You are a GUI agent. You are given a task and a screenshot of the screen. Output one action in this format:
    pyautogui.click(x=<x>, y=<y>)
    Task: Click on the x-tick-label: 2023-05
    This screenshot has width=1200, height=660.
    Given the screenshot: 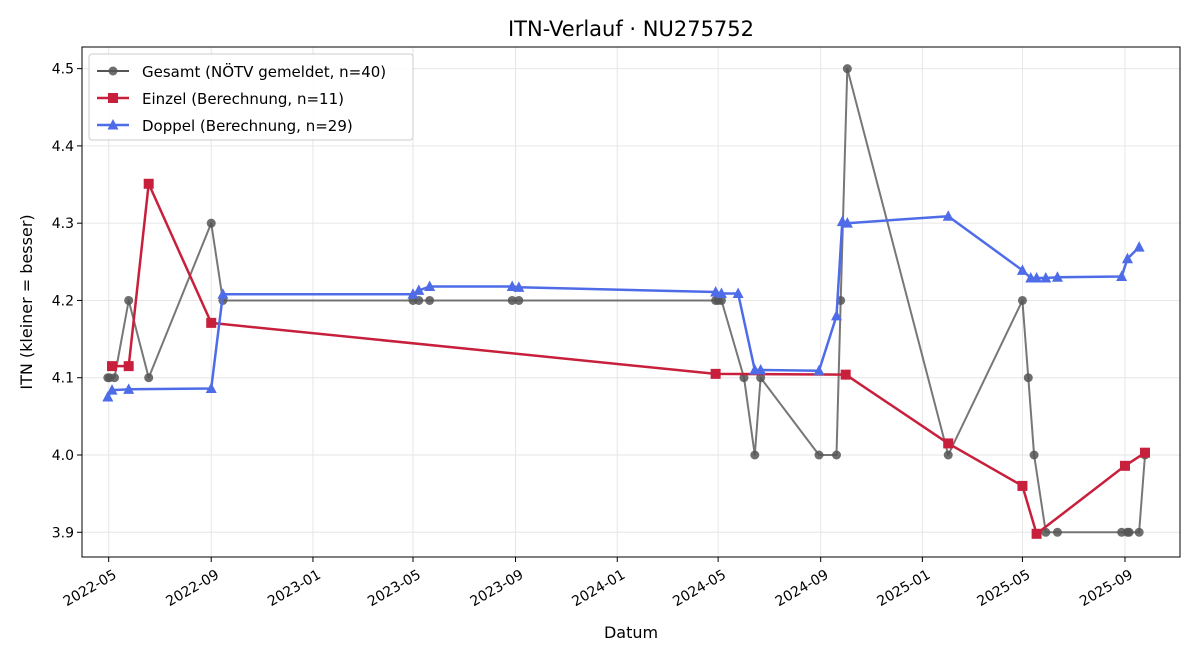 What is the action you would take?
    pyautogui.click(x=394, y=588)
    